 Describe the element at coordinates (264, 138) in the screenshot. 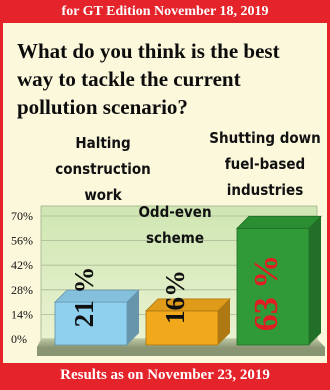

I see `category-label-3: Shutting down` at that location.